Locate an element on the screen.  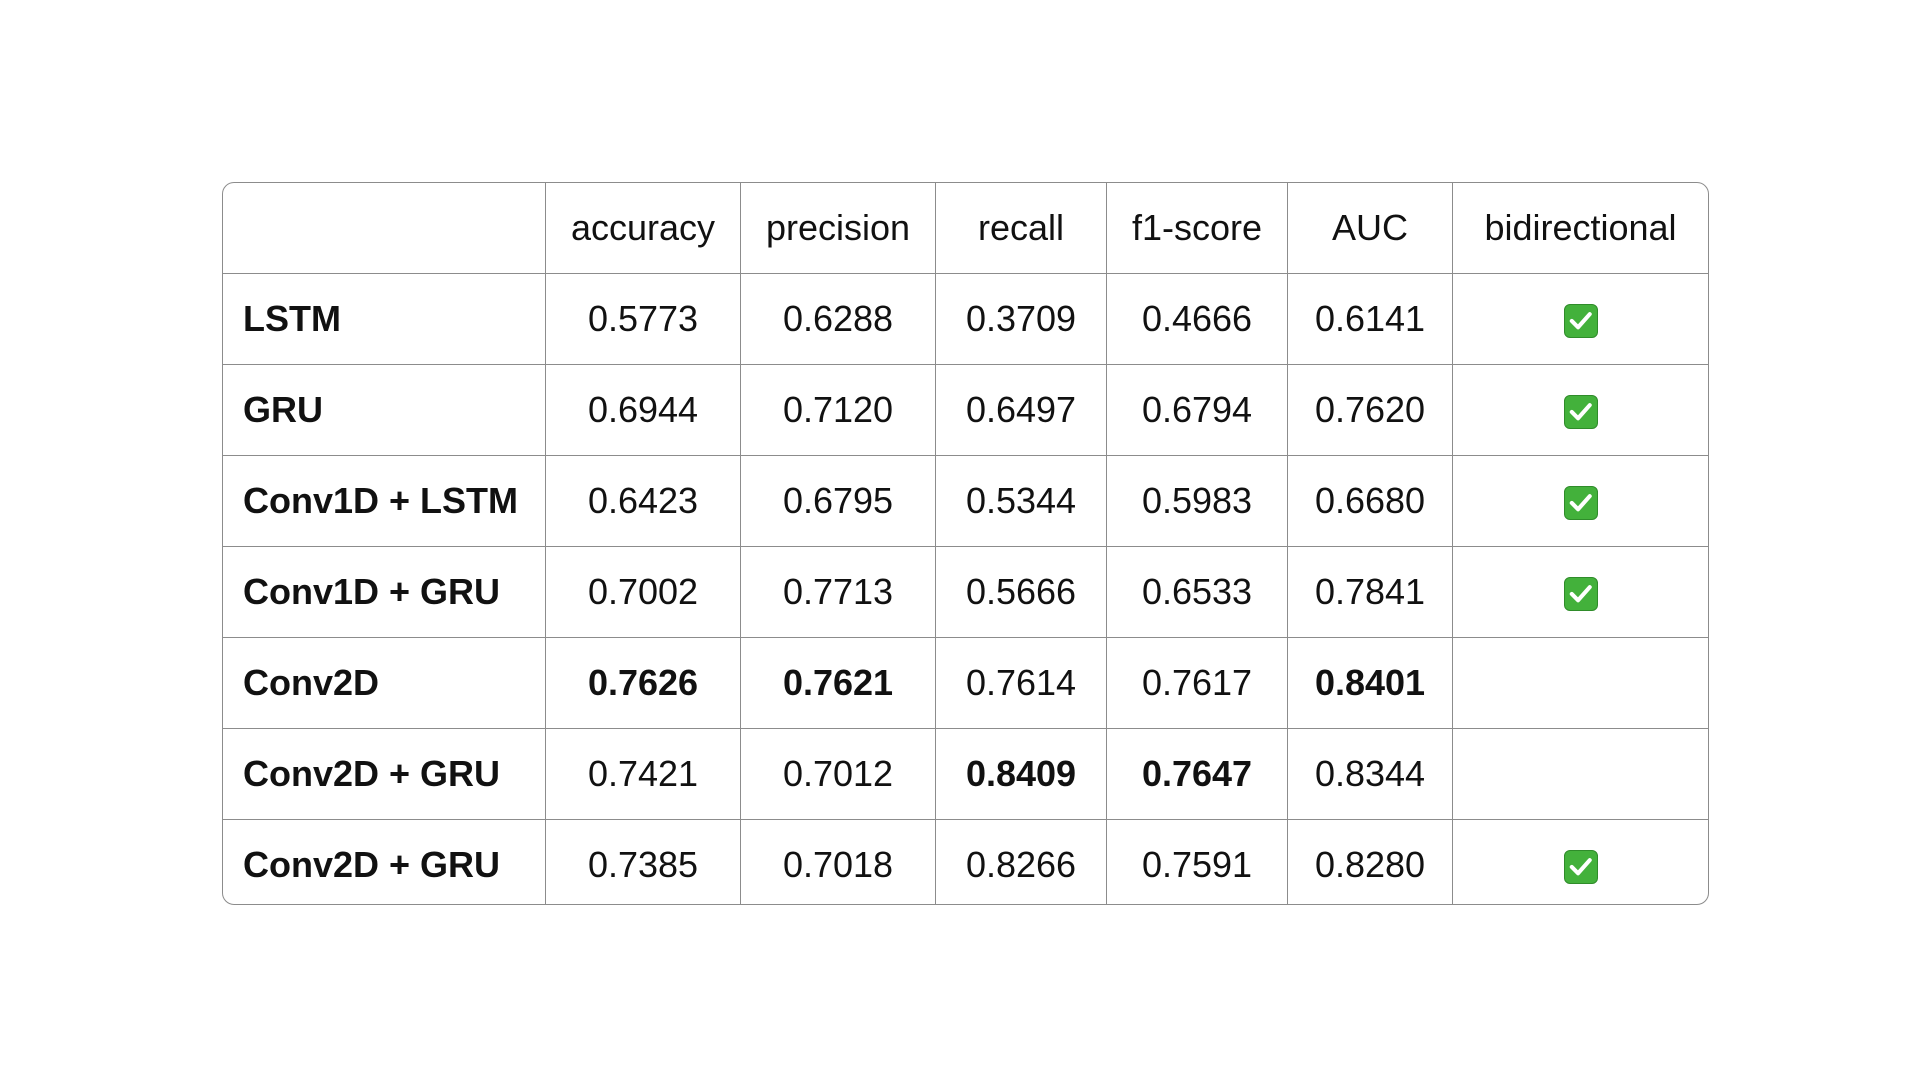
table-row: GRU 0.6944 0.7120 0.6497 0.6794 0.7620 is located at coordinates (965, 410).